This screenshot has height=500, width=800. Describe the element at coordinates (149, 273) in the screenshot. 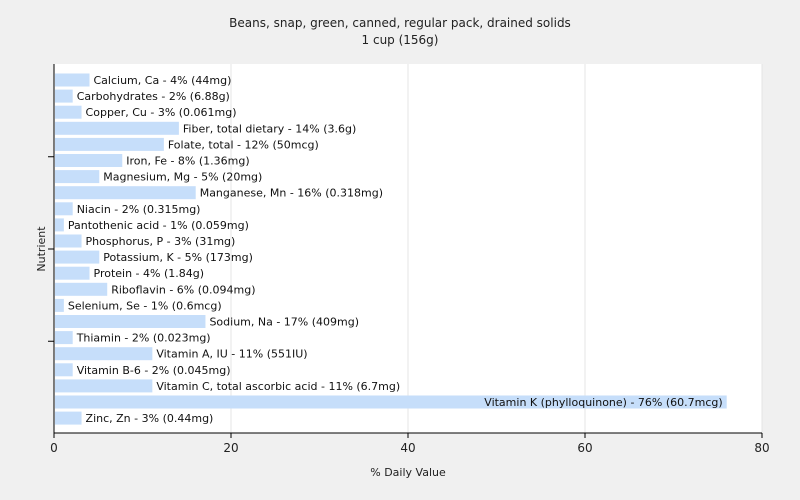

I see `bar-label: Protein - 4% (1.84g)` at that location.